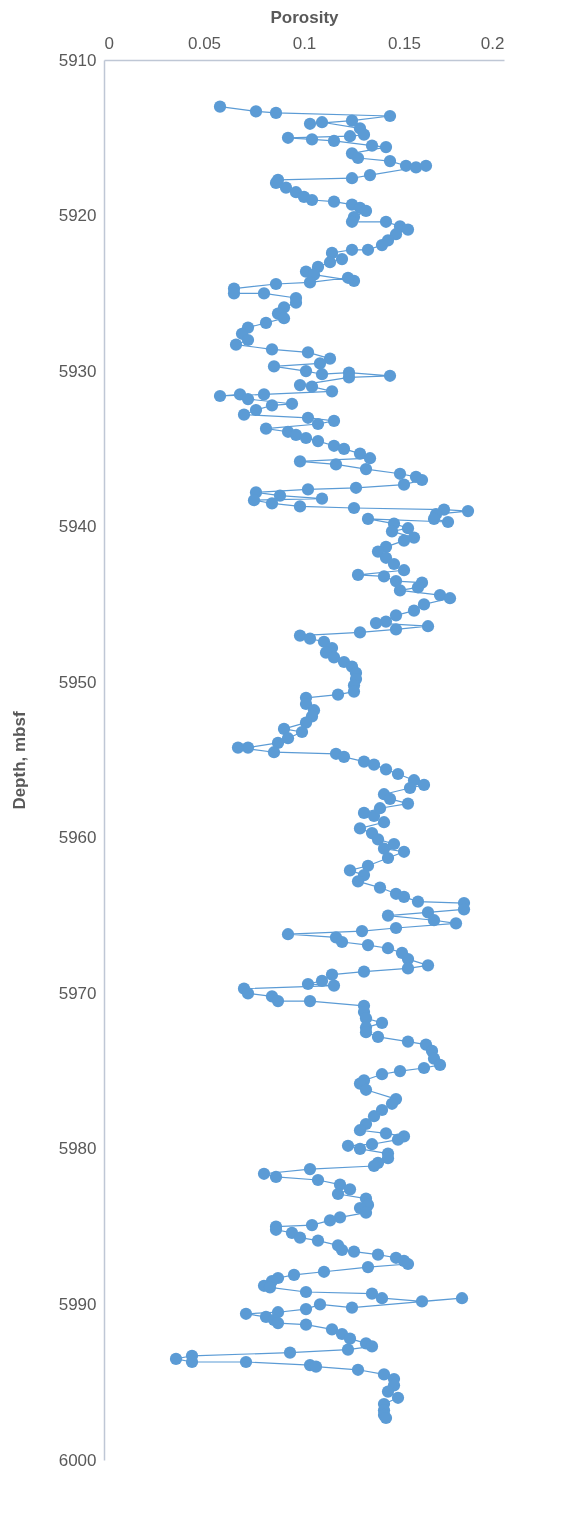 This screenshot has width=565, height=1517. What do you see at coordinates (492, 43) in the screenshot?
I see `x-tick-label: 0.2` at bounding box center [492, 43].